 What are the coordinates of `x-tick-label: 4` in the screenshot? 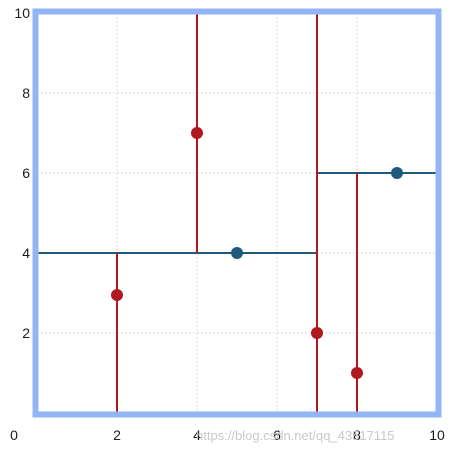 It's located at (197, 435).